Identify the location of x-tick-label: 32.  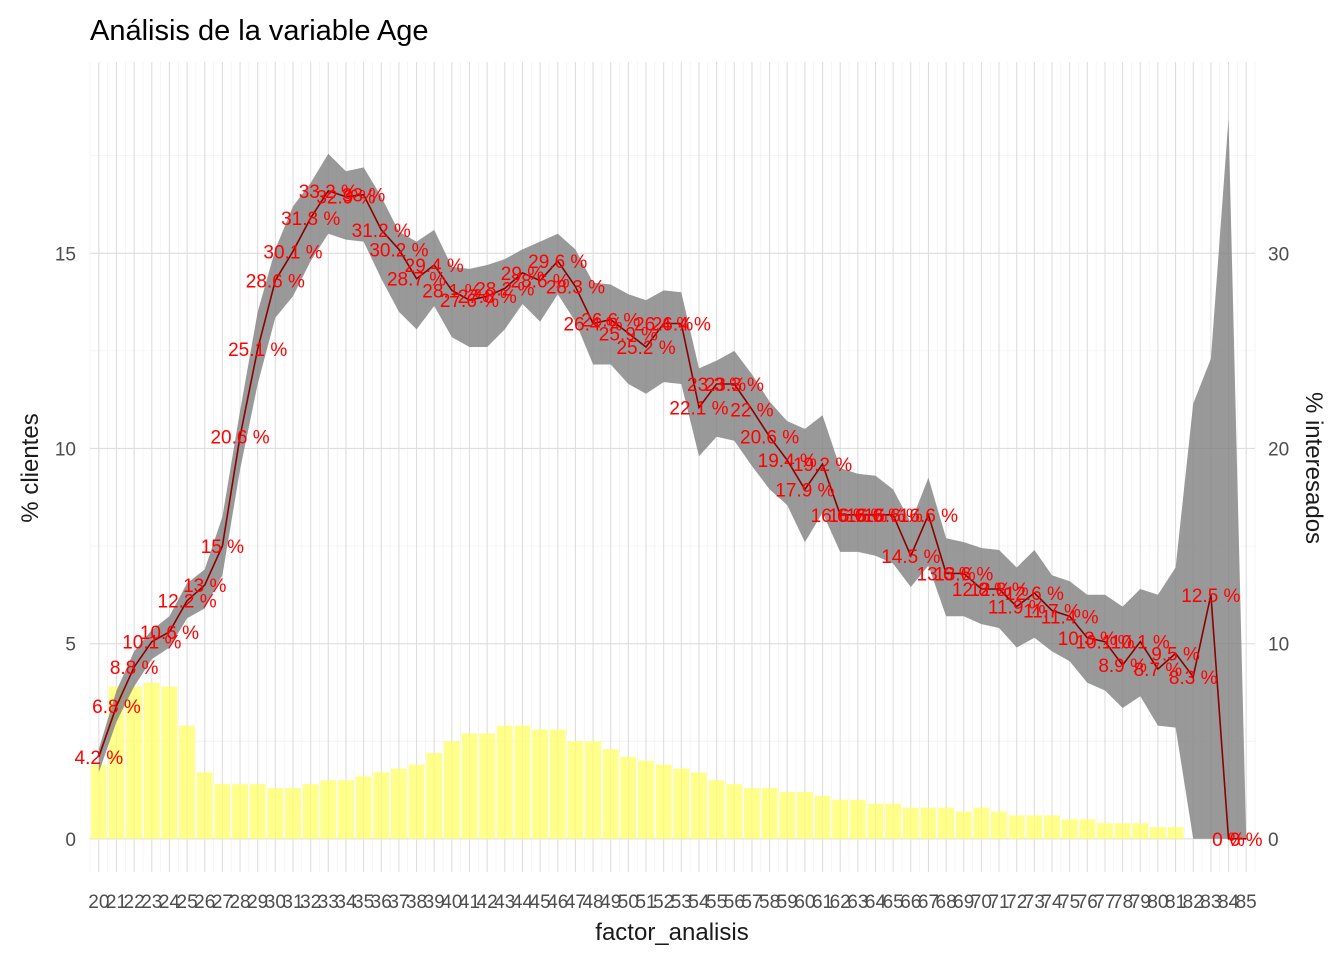
(310, 902).